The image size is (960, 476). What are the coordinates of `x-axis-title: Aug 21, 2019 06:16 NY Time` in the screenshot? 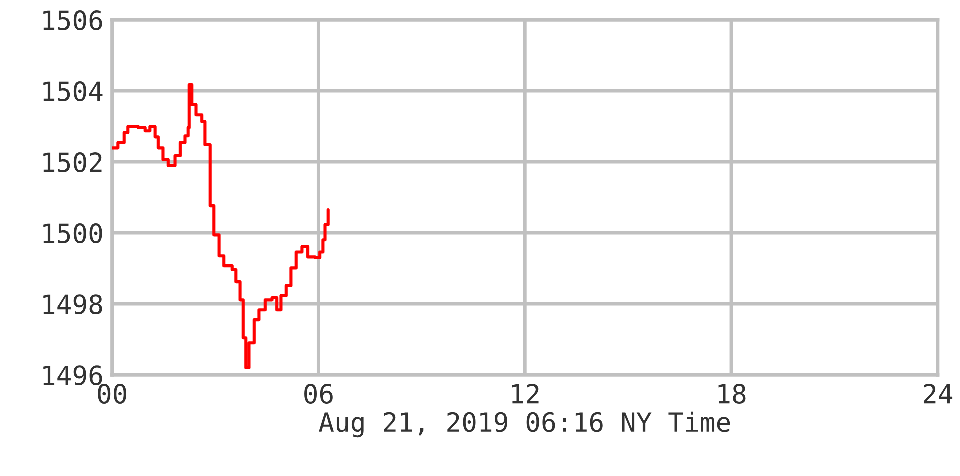 It's located at (524, 425).